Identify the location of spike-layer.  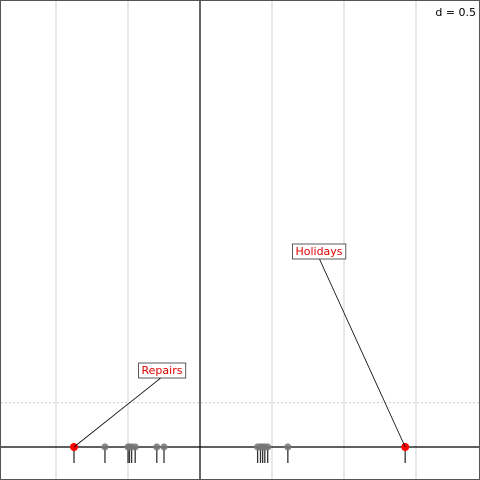
(239, 455).